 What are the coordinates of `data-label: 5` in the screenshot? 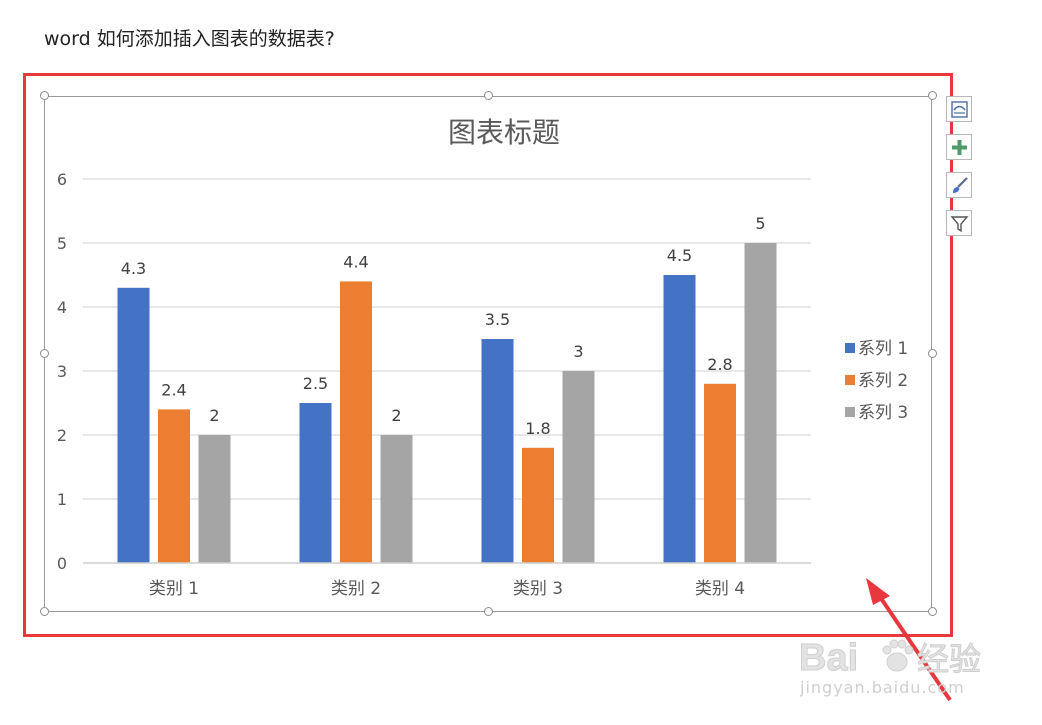 It's located at (760, 223).